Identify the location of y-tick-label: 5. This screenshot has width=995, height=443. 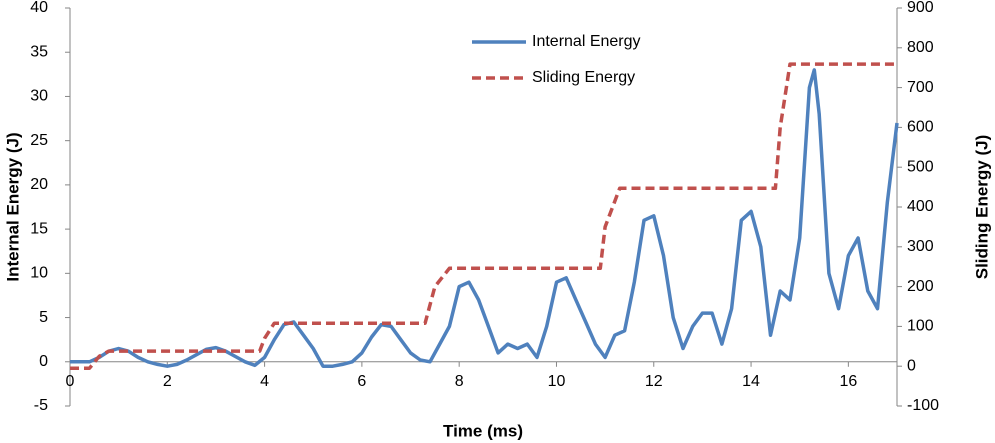
(43, 317).